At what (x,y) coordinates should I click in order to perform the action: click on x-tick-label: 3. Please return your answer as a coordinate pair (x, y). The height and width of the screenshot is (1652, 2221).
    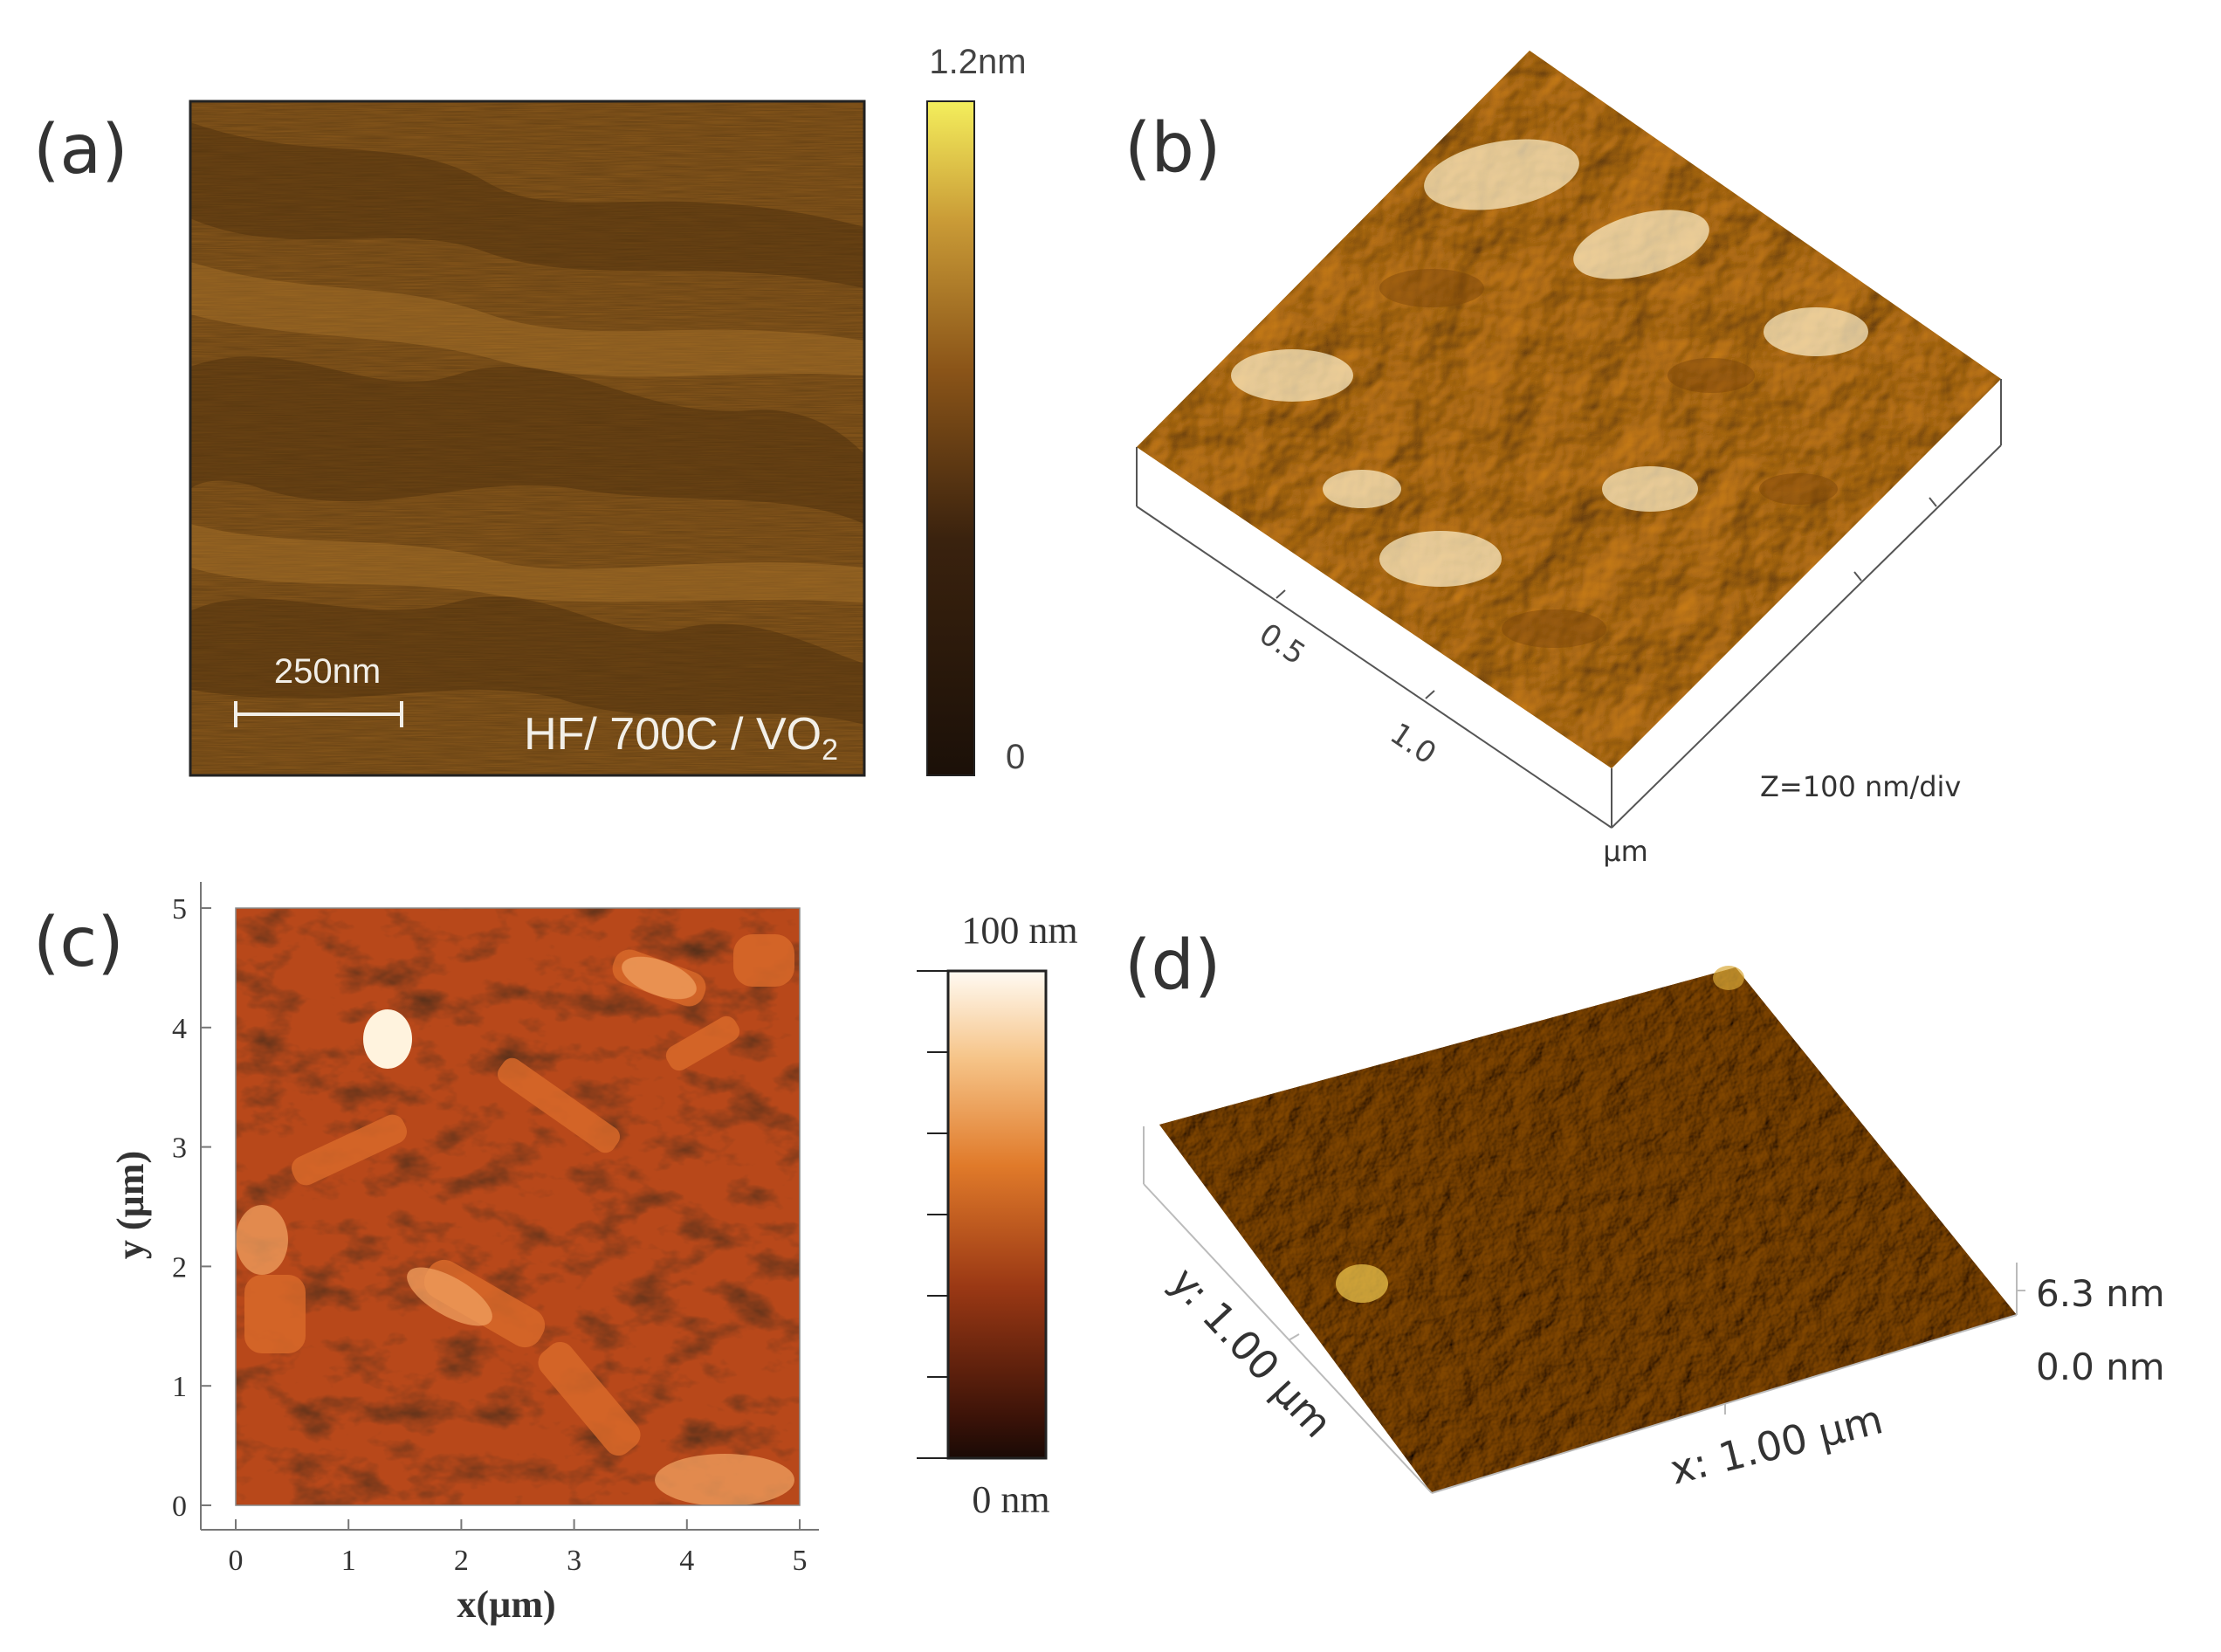
    Looking at the image, I should click on (574, 1561).